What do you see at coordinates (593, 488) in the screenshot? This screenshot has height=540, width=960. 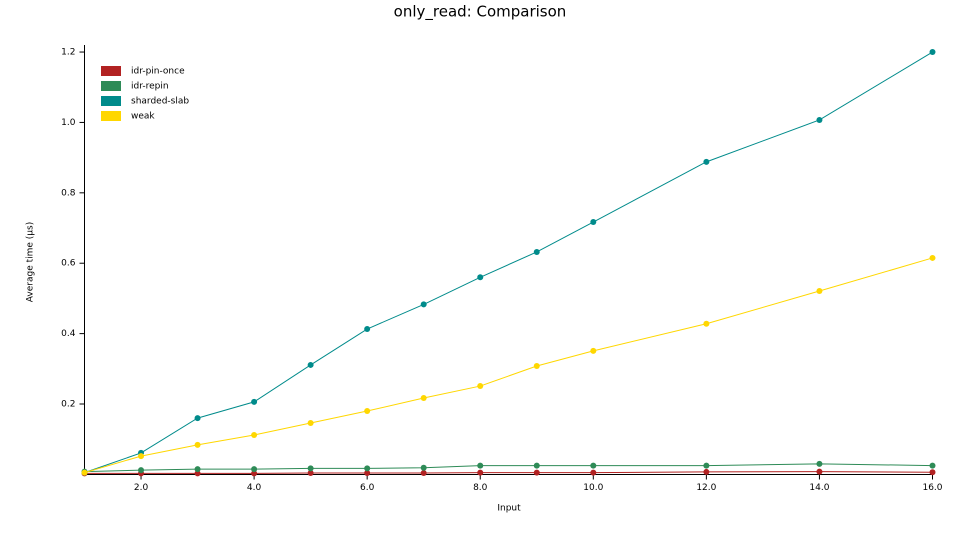 I see `x-tick-label: 10.0` at bounding box center [593, 488].